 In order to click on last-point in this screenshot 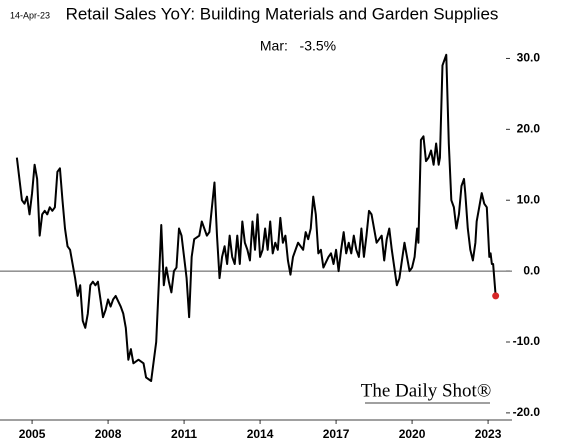, I will do `click(496, 296)`.